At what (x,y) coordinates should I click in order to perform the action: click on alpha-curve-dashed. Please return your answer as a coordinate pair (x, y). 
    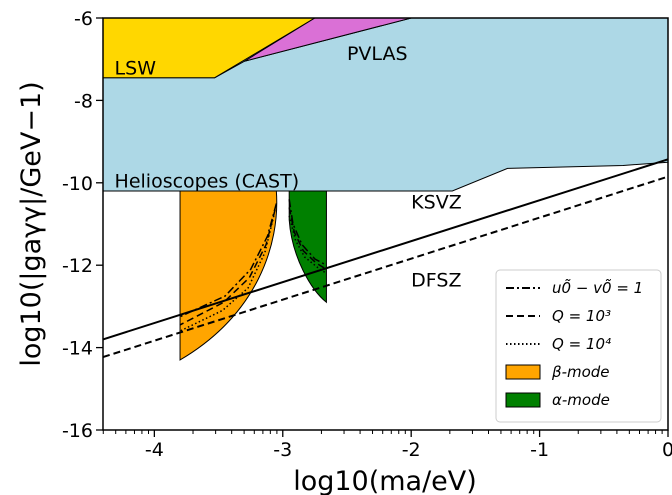
    Looking at the image, I should click on (307, 238).